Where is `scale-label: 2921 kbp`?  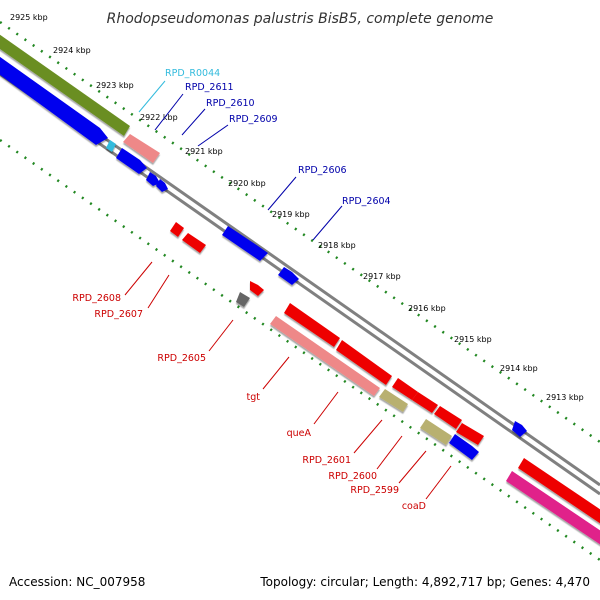 scale-label: 2921 kbp is located at coordinates (204, 151).